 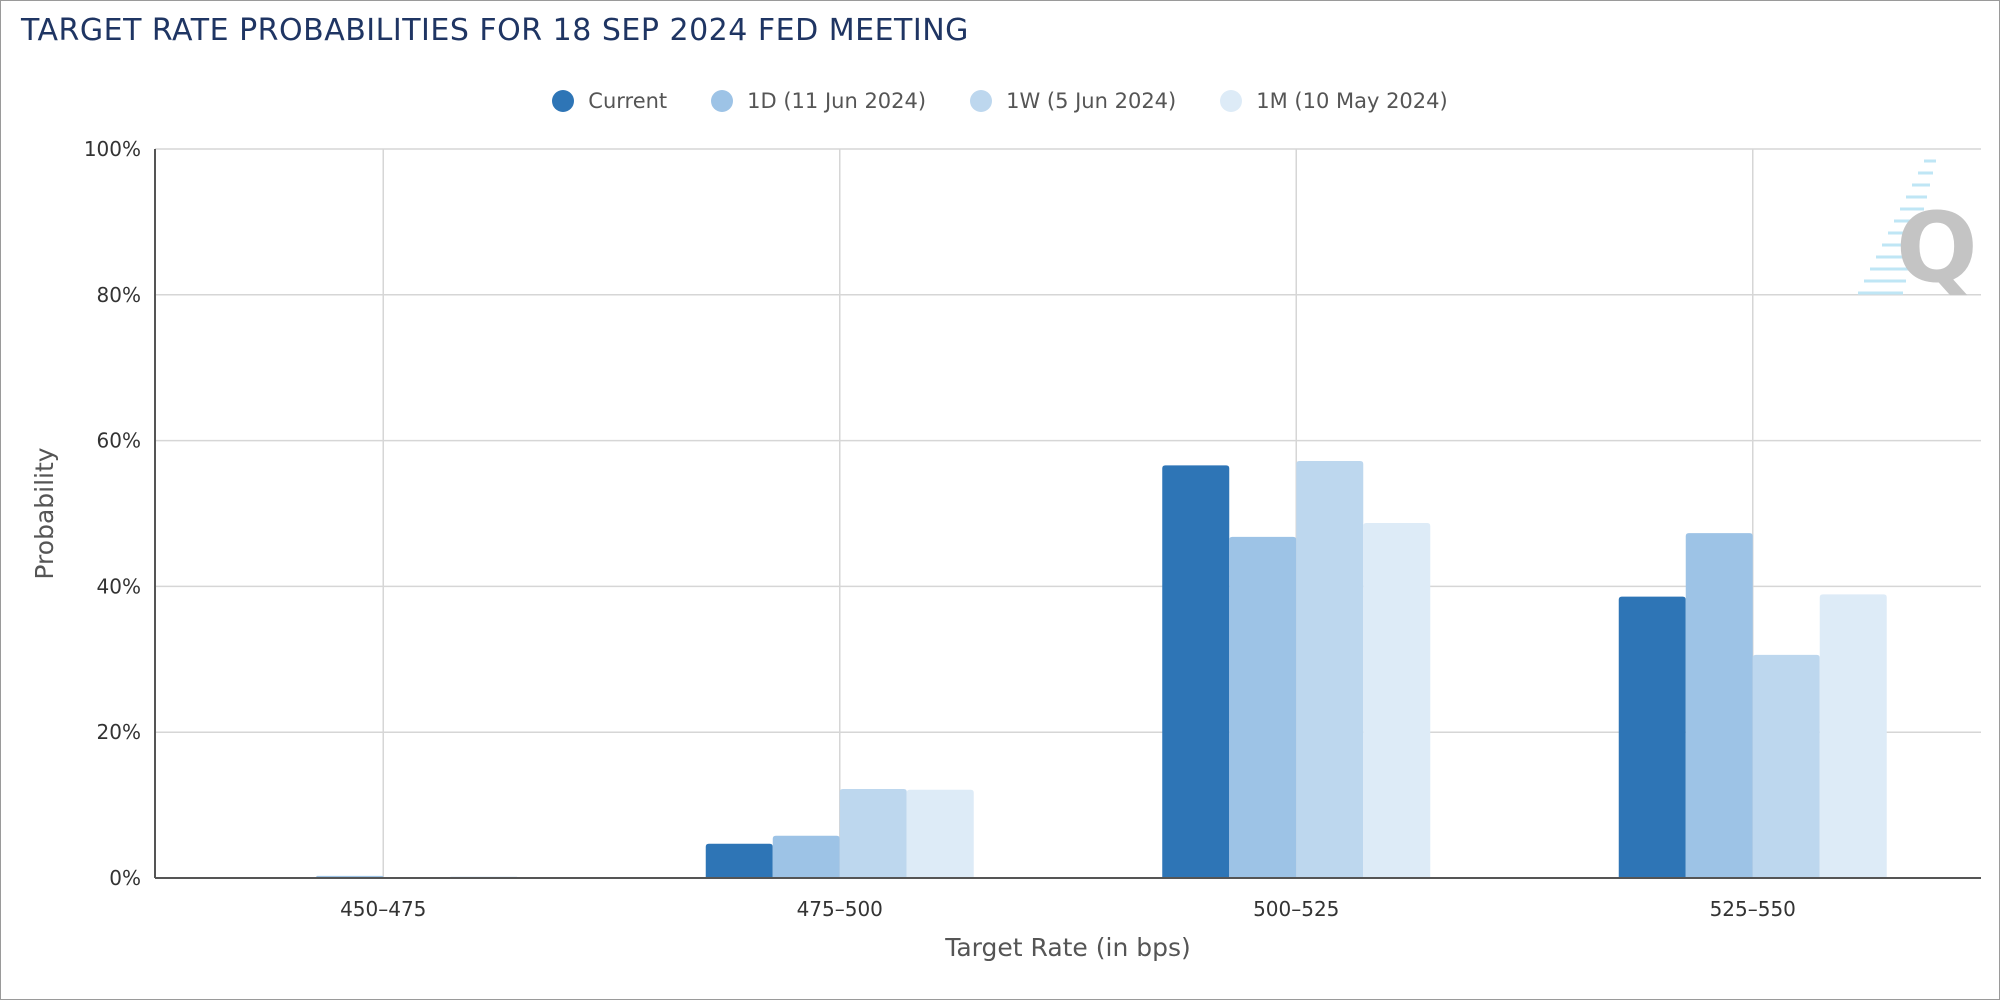 I want to click on legend-label-1m: 1M (10 May 2024), so click(x=1352, y=101).